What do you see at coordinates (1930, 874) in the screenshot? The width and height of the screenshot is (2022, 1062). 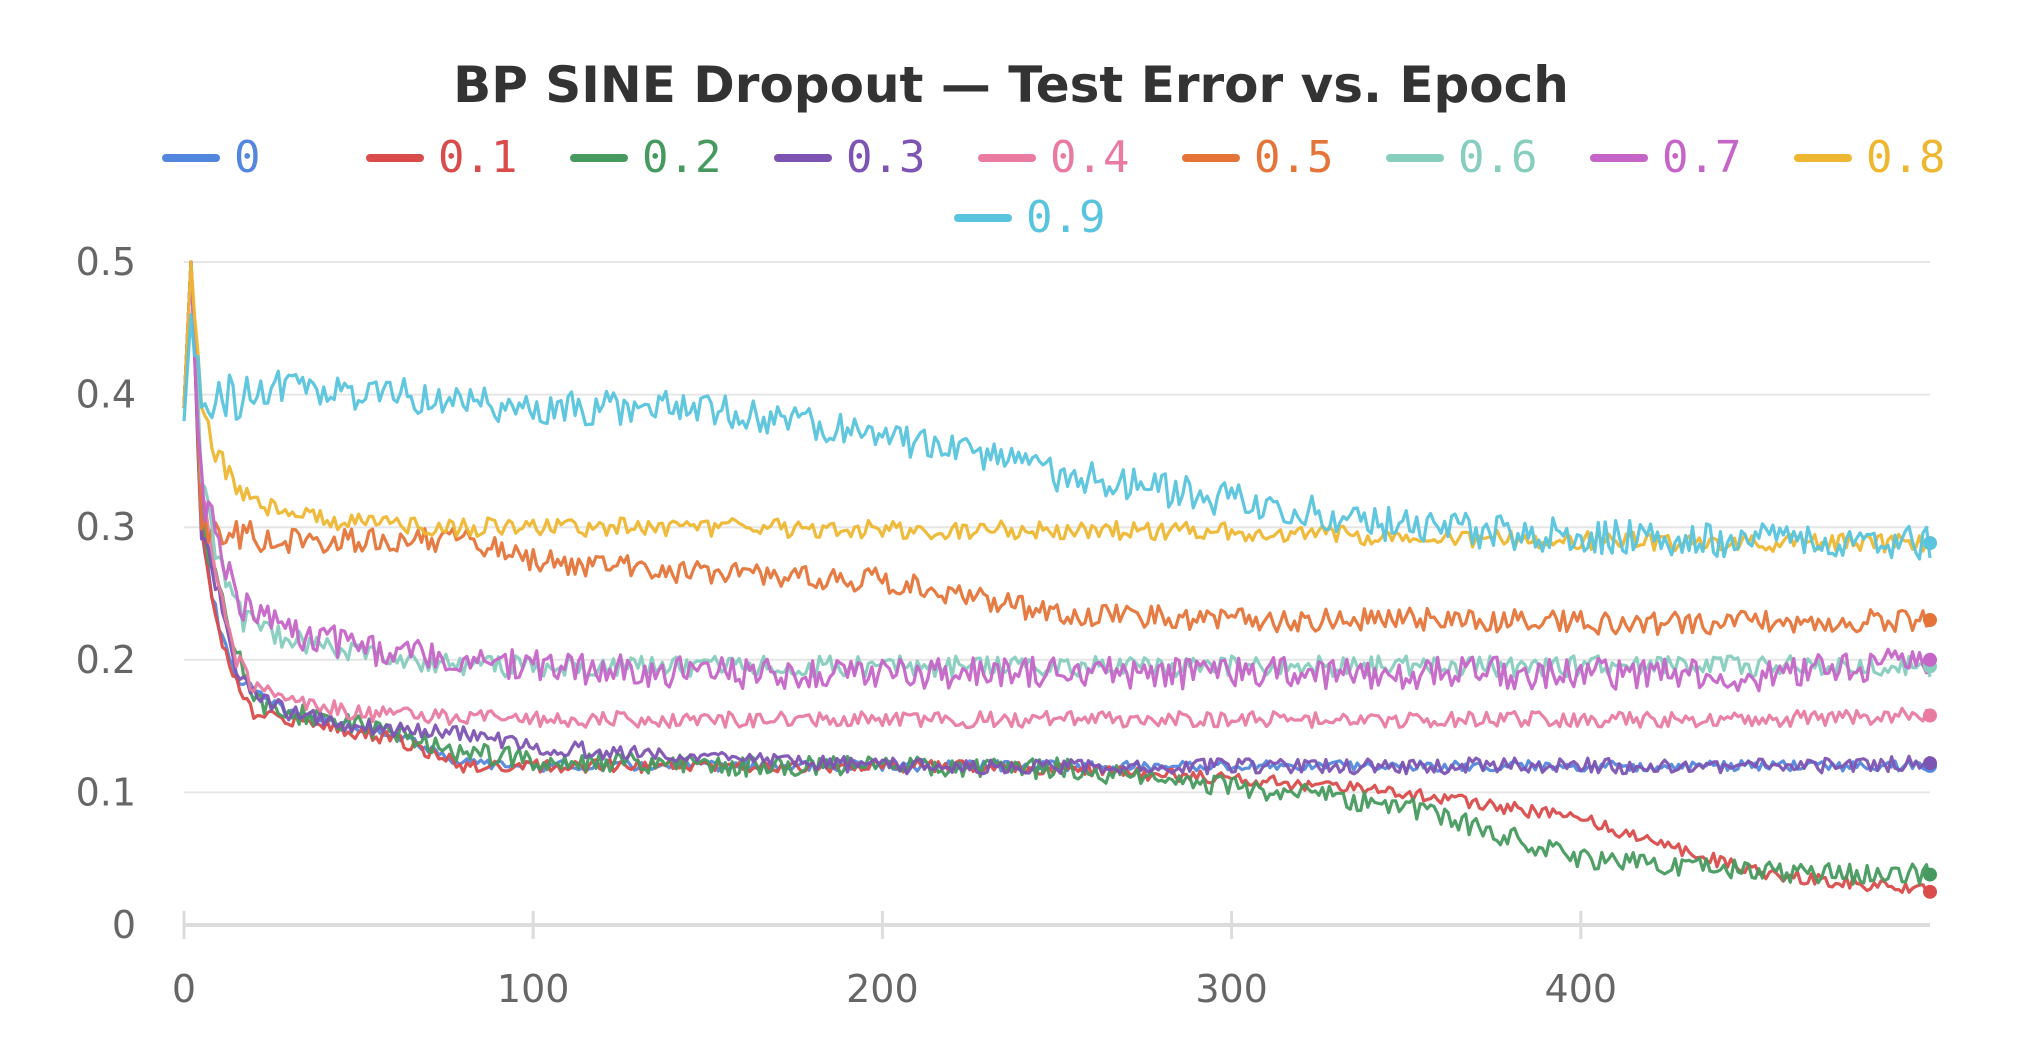 I see `series-endpoint-0.2` at bounding box center [1930, 874].